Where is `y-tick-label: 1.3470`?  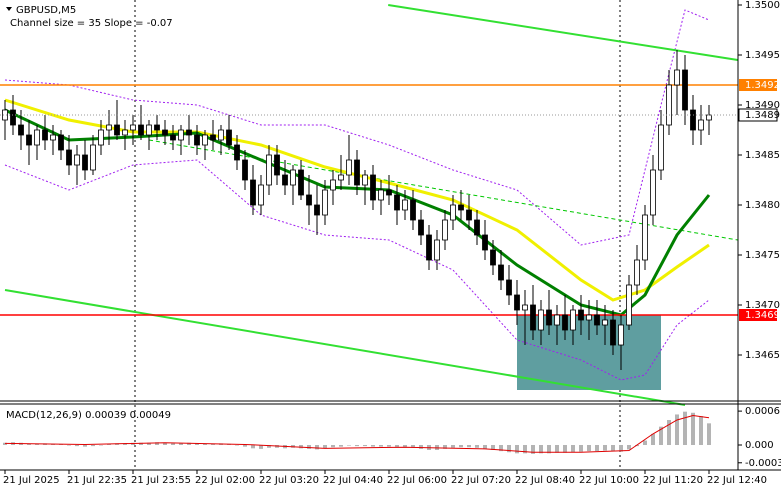 y-tick-label: 1.3470 is located at coordinates (762, 305).